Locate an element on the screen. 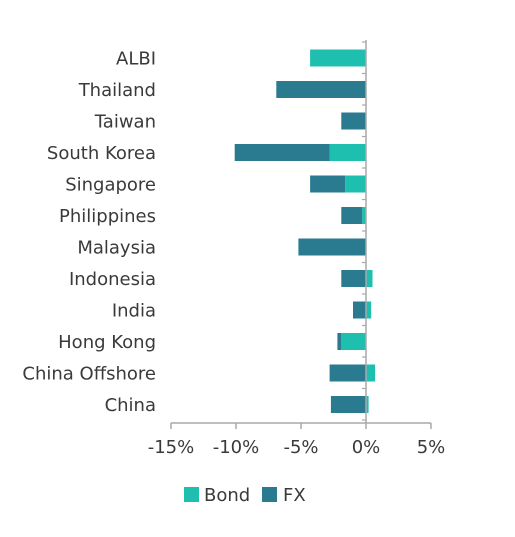 This screenshot has height=537, width=515. category-label: Philippines is located at coordinates (107, 216).